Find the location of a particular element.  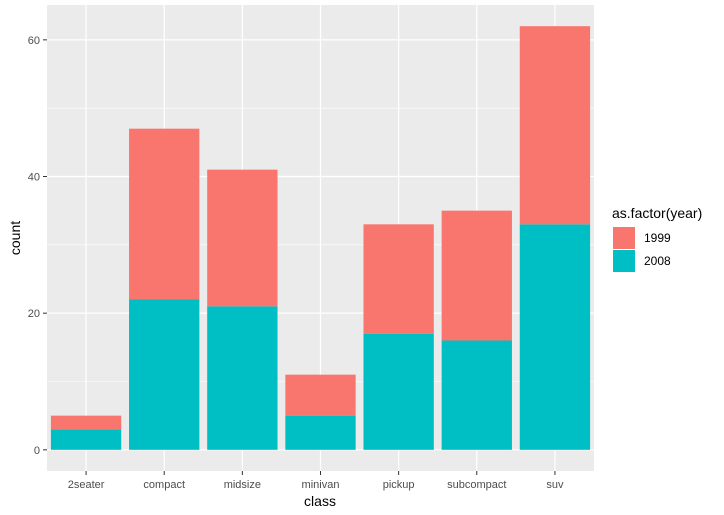

y-axis-title: count is located at coordinates (15, 238).